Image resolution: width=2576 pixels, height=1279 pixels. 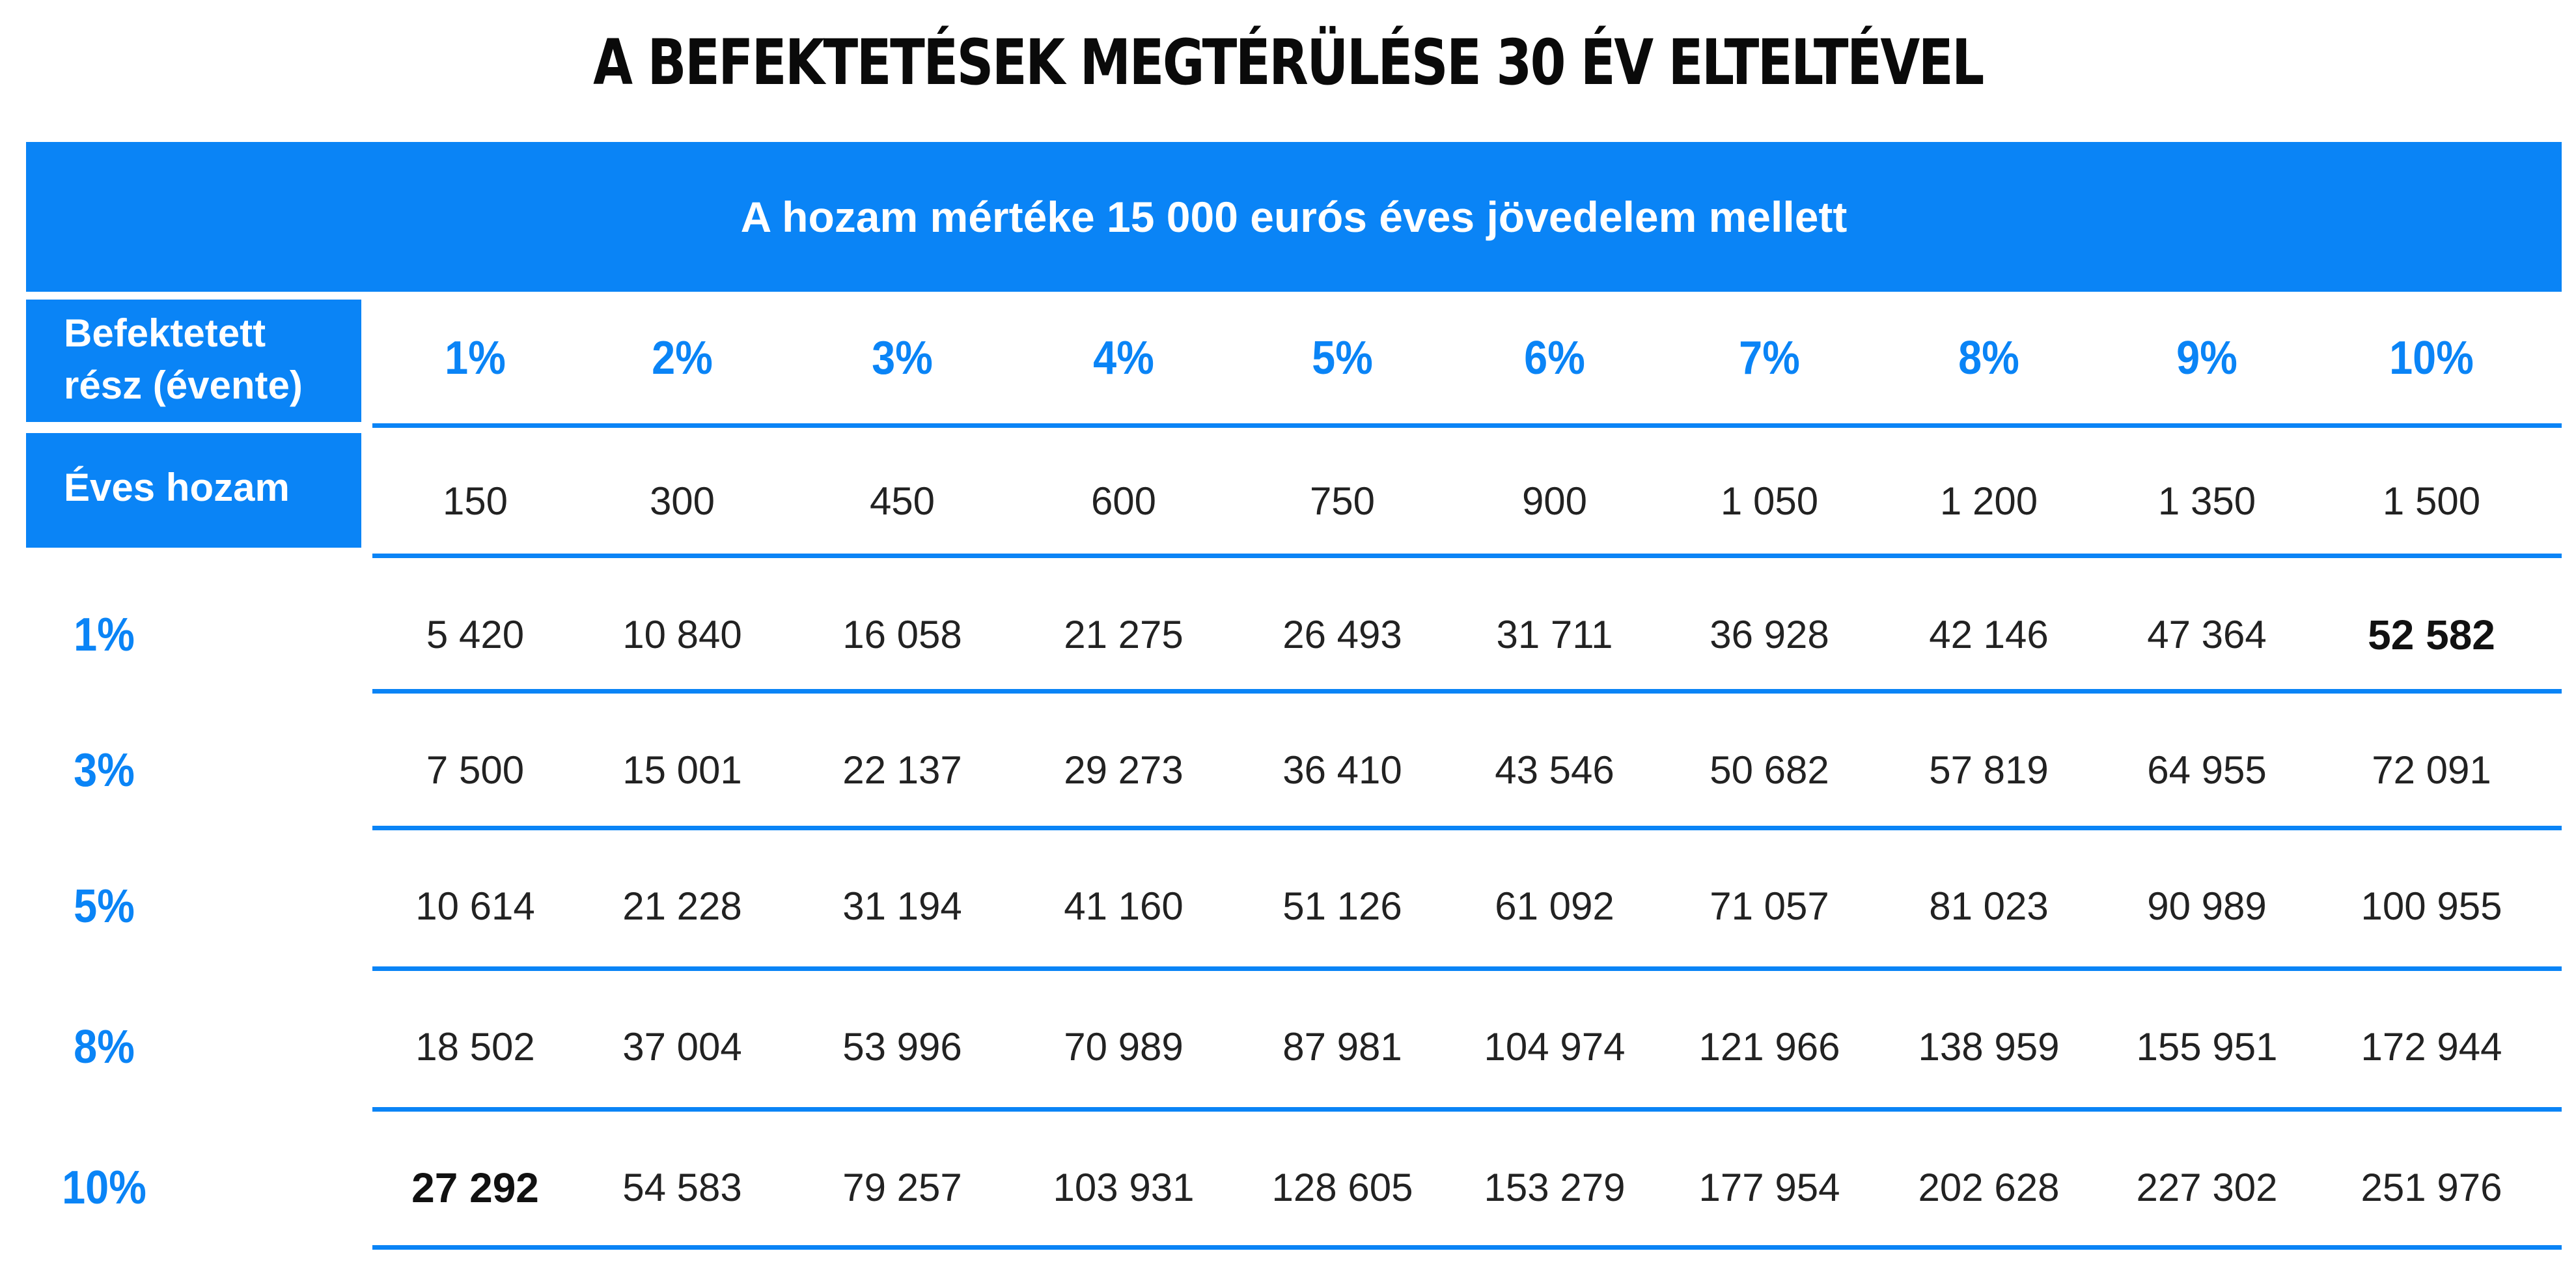 I want to click on table-cell: 227 302, so click(x=2207, y=1187).